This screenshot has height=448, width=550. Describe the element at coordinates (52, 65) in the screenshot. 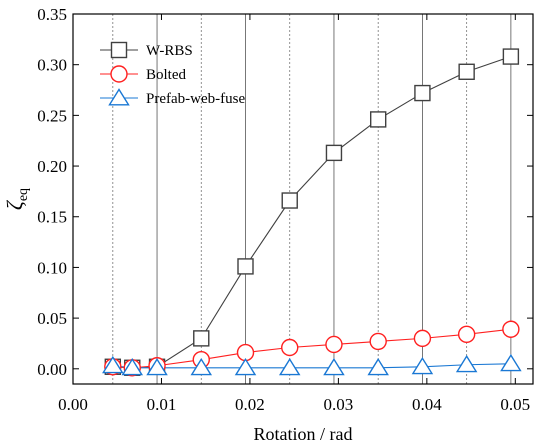

I see `y-tick-label: 0.30` at that location.